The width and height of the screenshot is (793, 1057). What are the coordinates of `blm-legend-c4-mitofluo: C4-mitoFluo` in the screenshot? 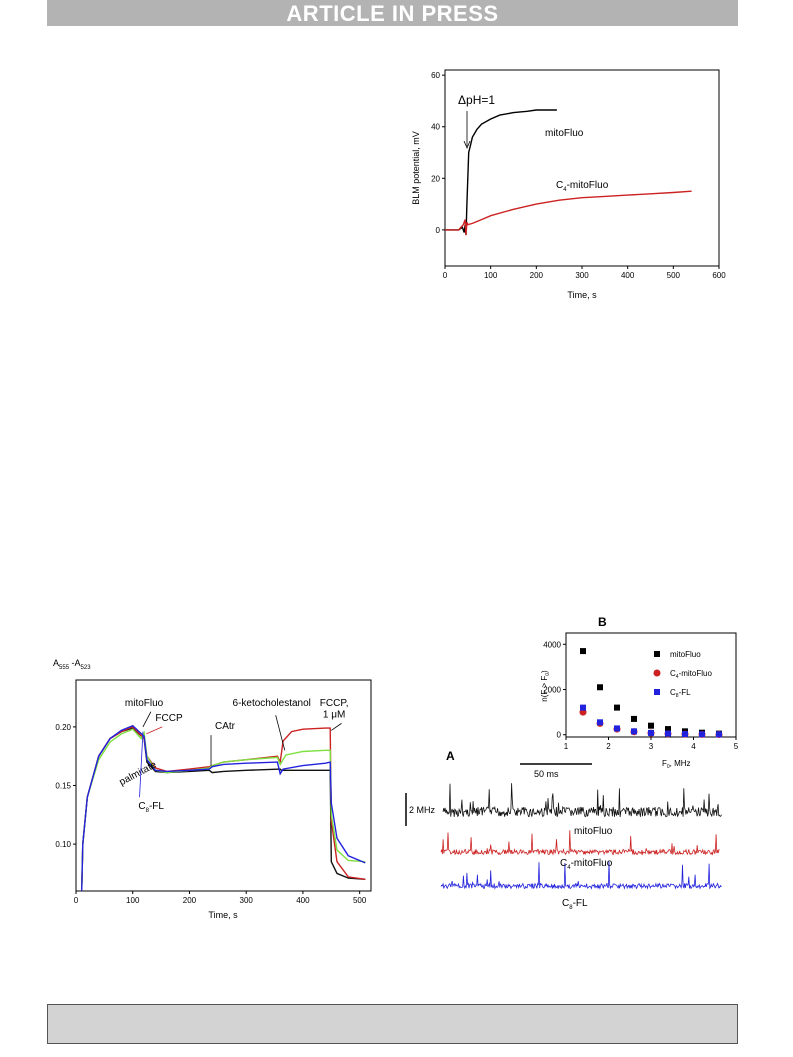 It's located at (582, 186).